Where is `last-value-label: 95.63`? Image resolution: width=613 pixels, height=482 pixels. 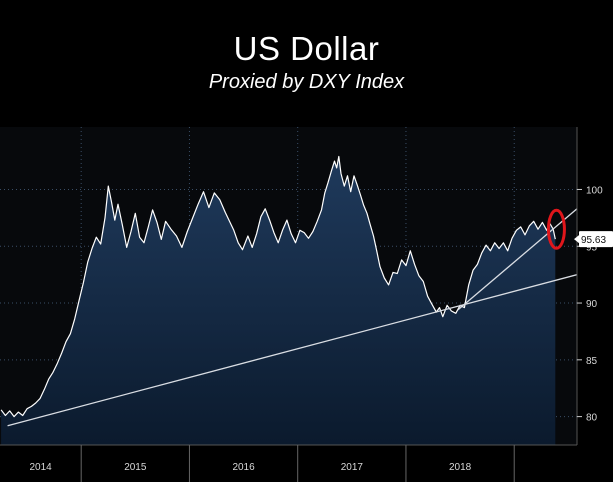 last-value-label: 95.63 is located at coordinates (593, 240).